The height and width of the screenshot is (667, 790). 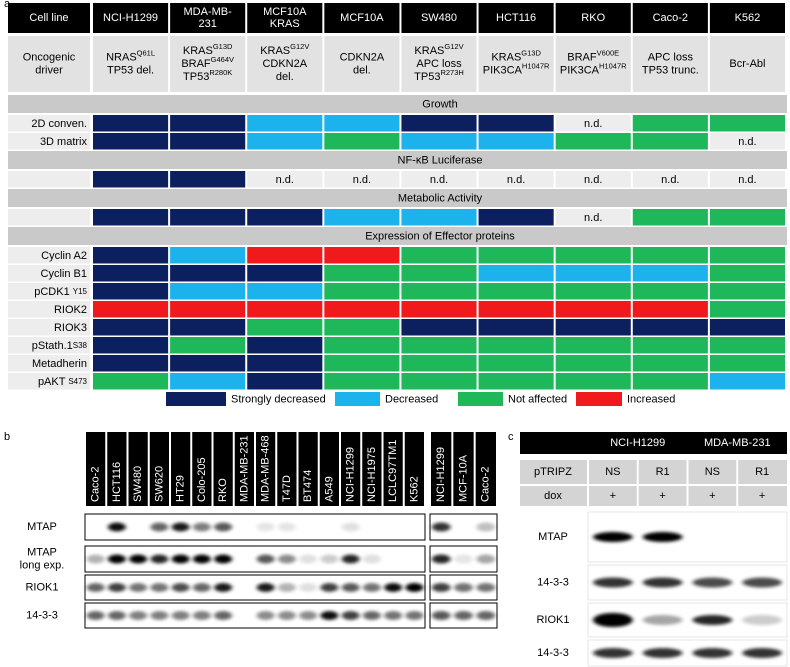 What do you see at coordinates (64, 142) in the screenshot?
I see `text-part: 3D matrix` at bounding box center [64, 142].